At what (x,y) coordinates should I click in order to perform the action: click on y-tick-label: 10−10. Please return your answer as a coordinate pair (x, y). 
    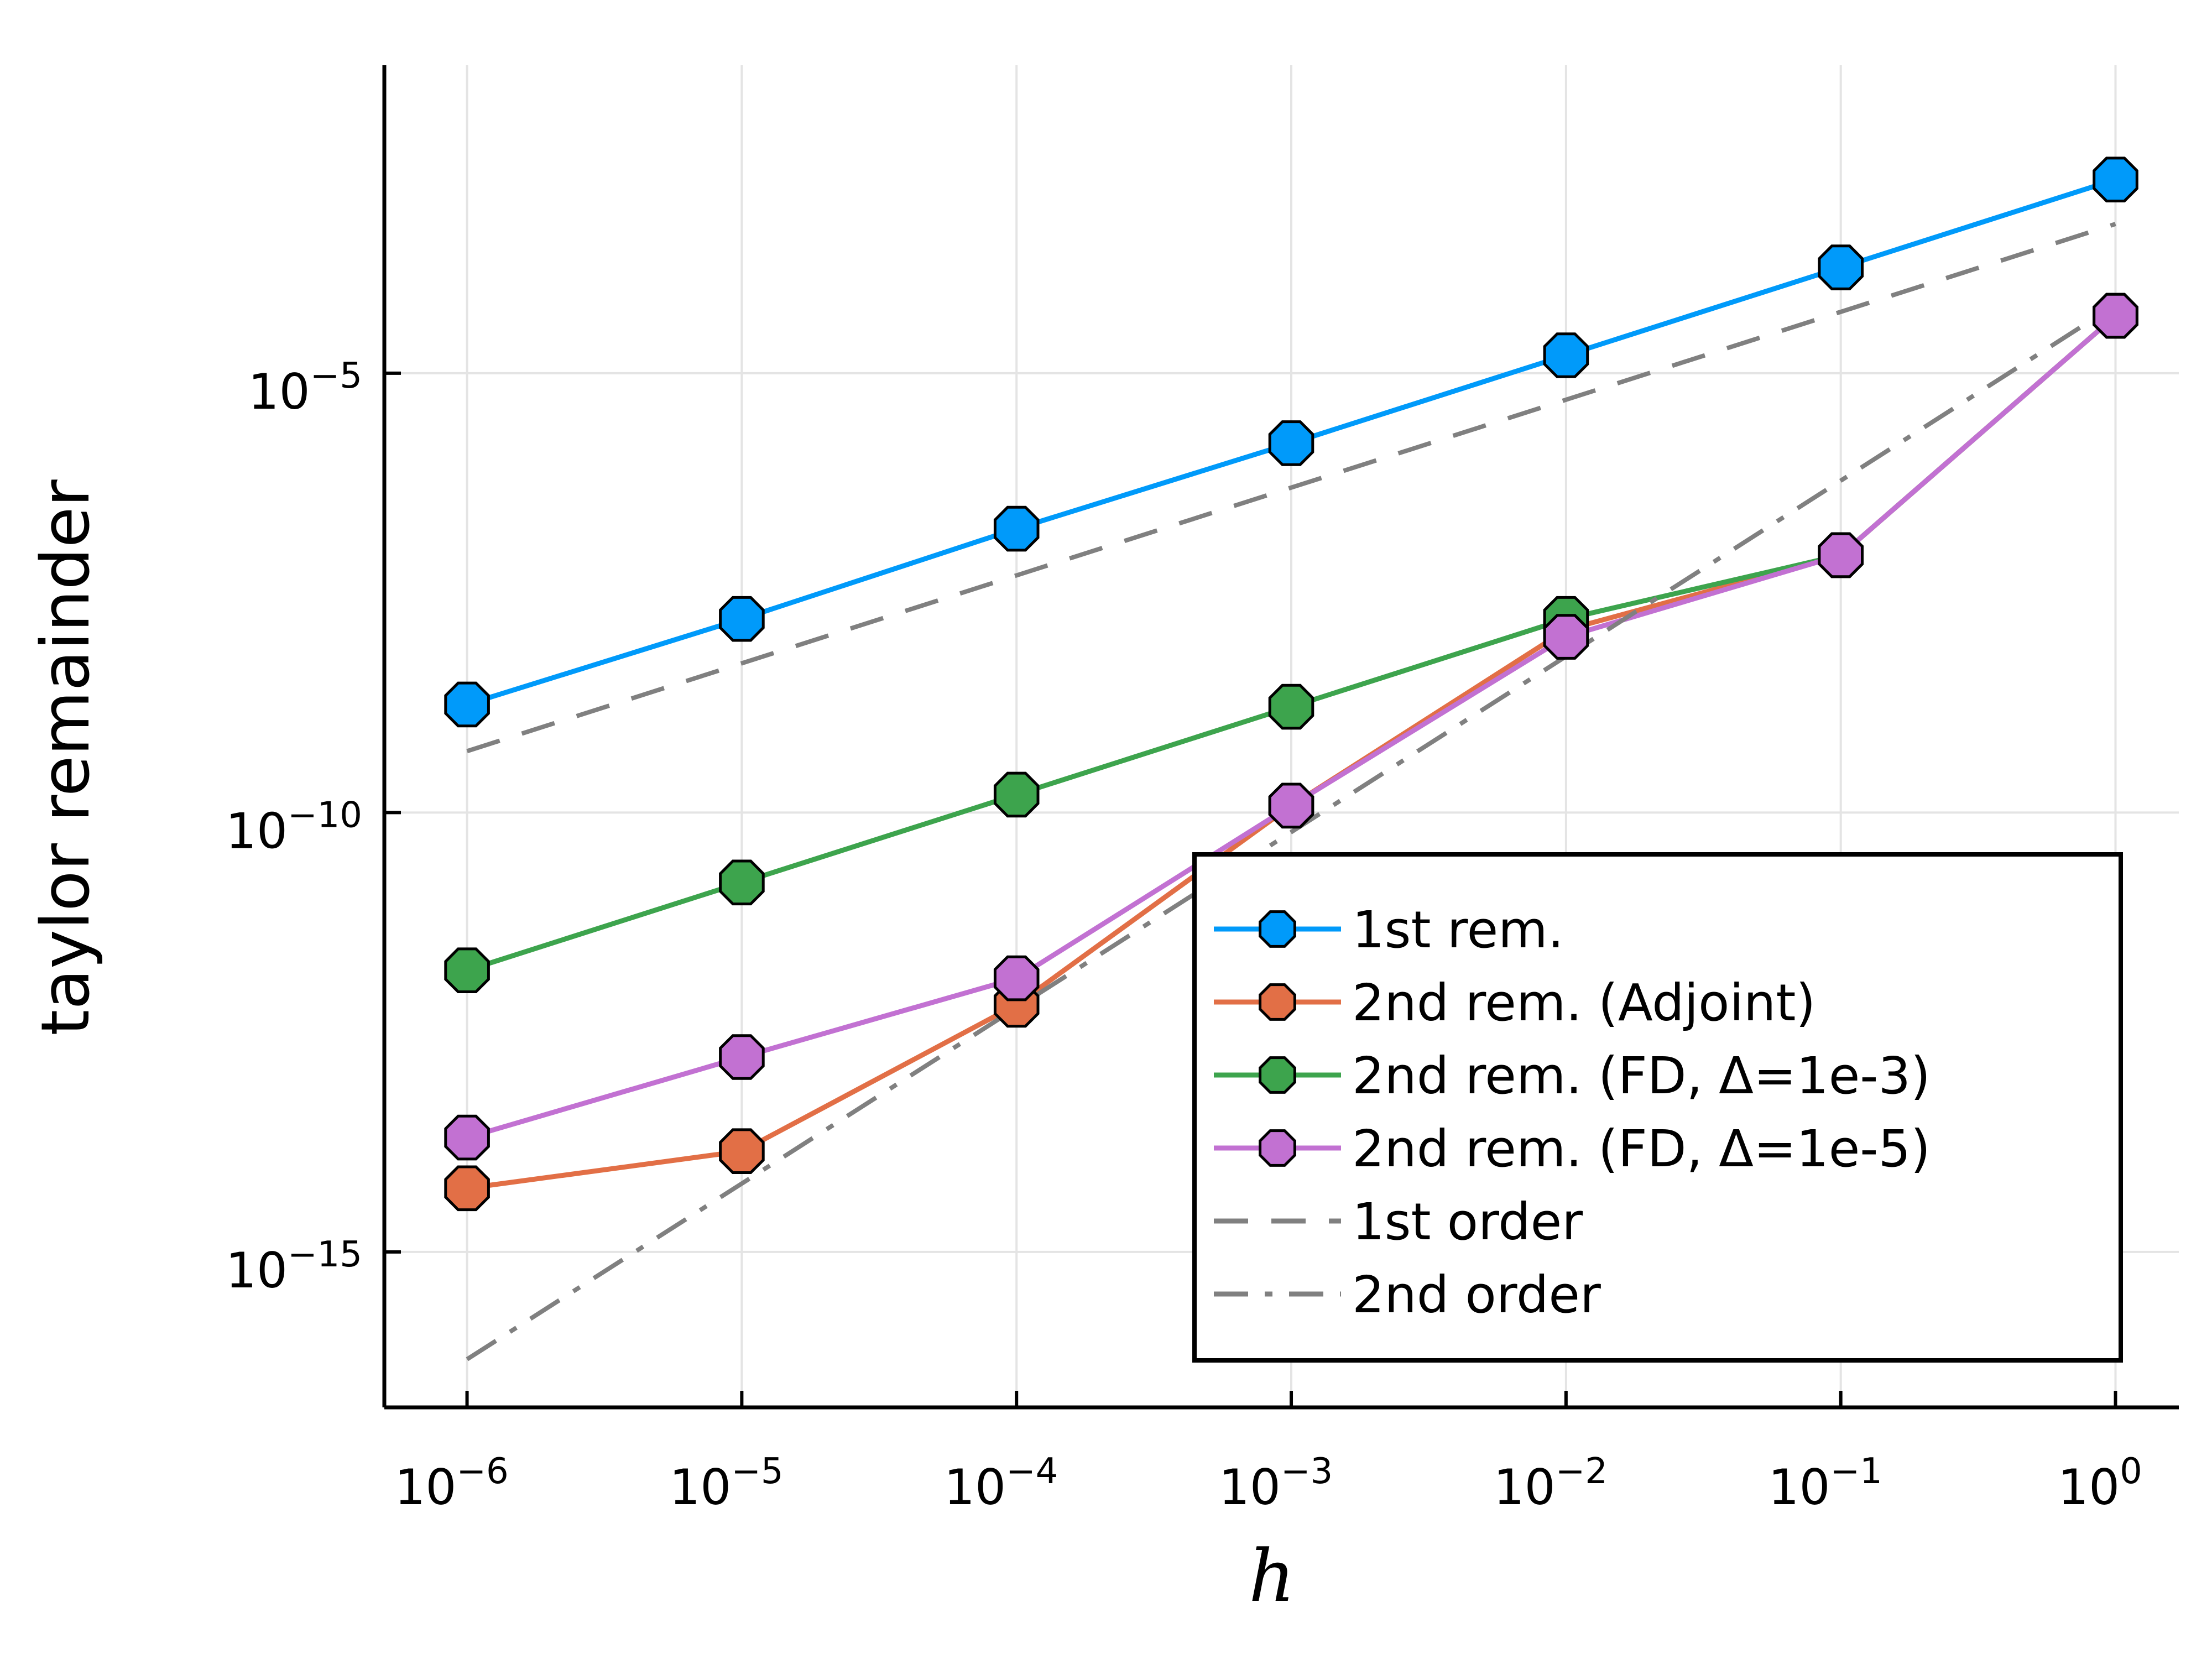
    Looking at the image, I should click on (294, 827).